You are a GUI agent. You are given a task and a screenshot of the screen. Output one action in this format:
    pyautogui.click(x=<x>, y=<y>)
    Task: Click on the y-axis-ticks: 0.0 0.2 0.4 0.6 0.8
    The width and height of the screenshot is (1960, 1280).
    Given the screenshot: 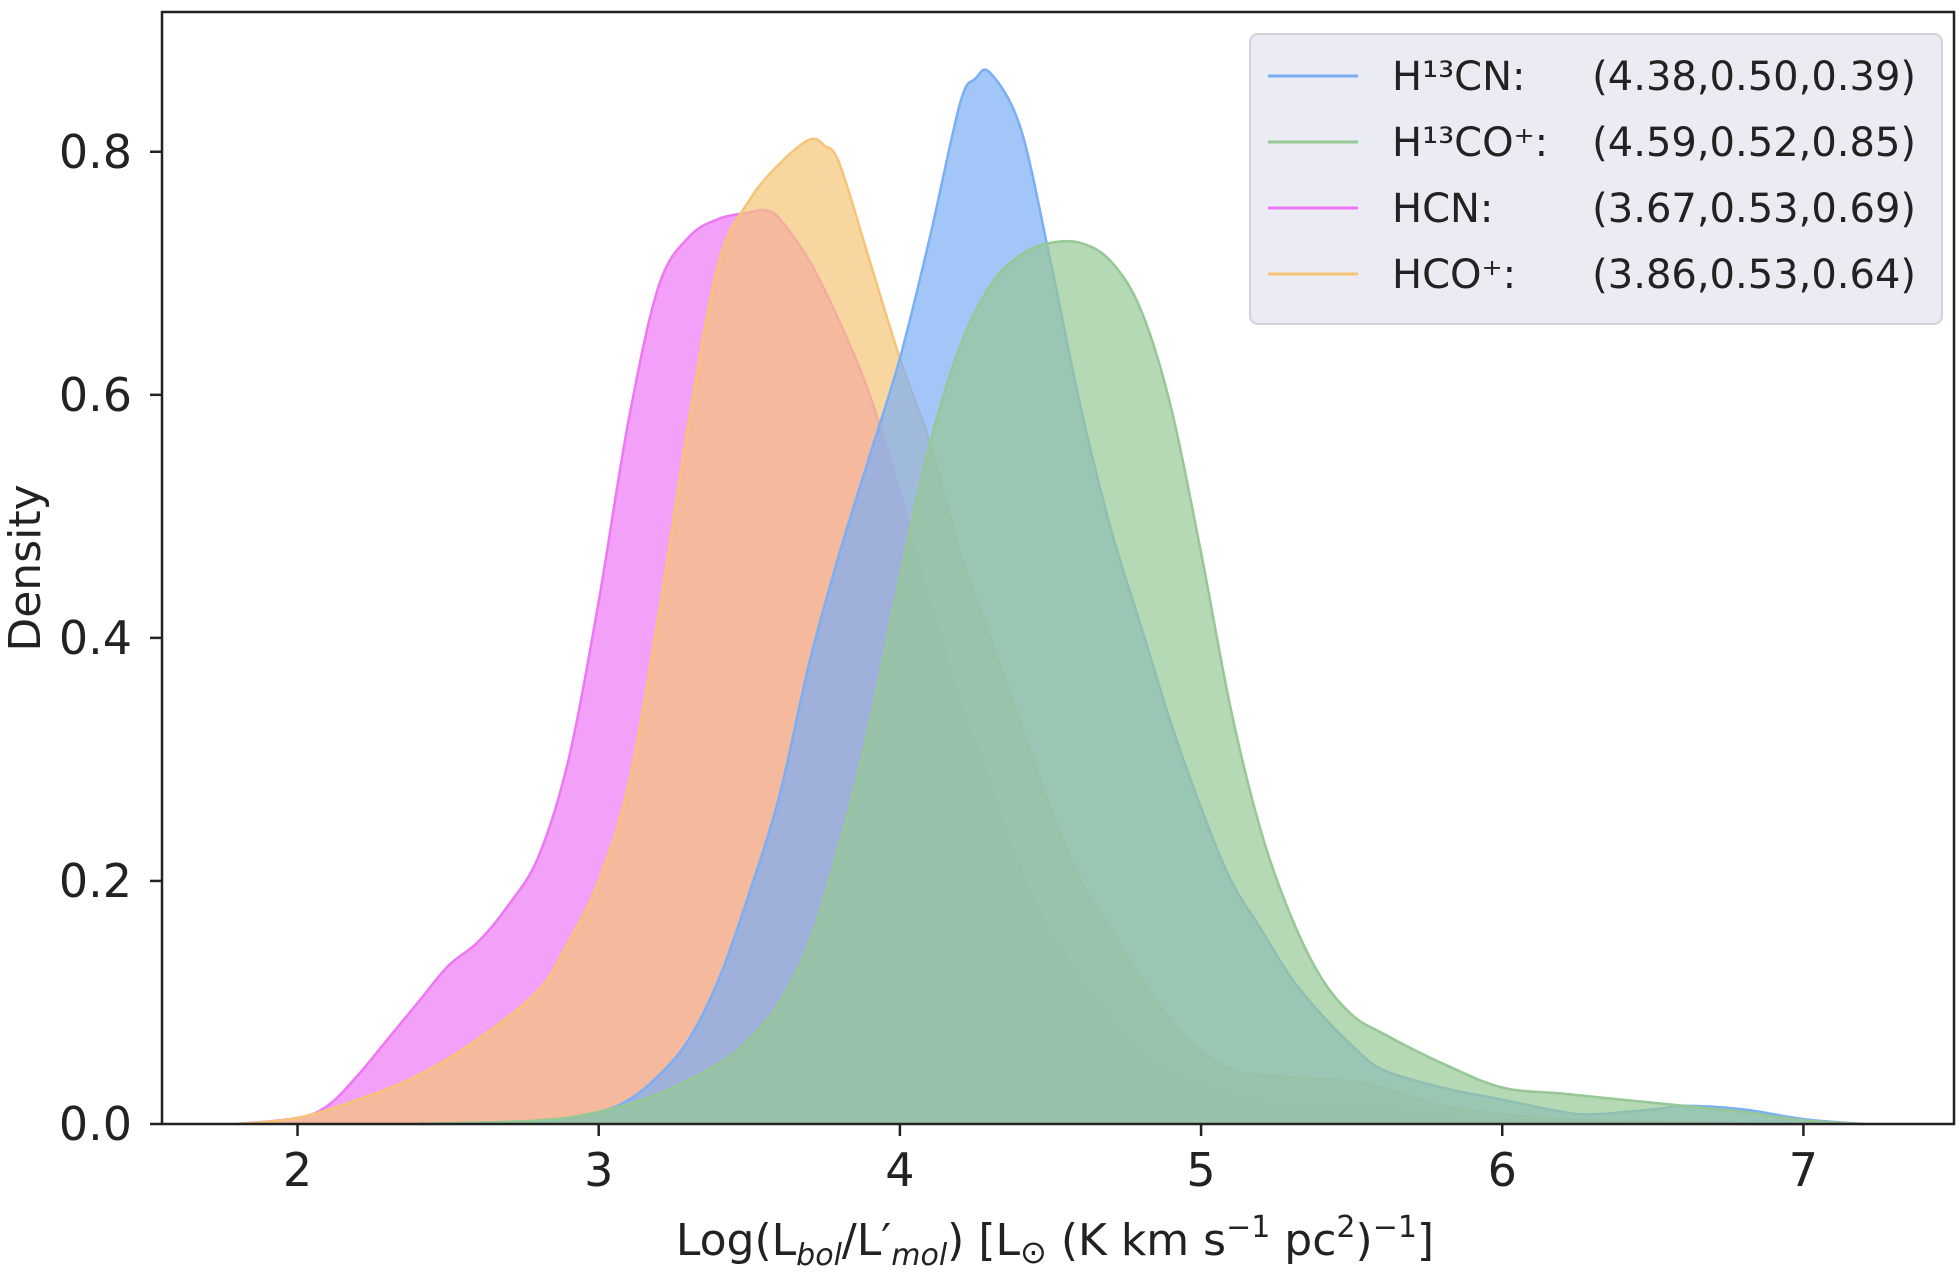 What is the action you would take?
    pyautogui.click(x=110, y=638)
    